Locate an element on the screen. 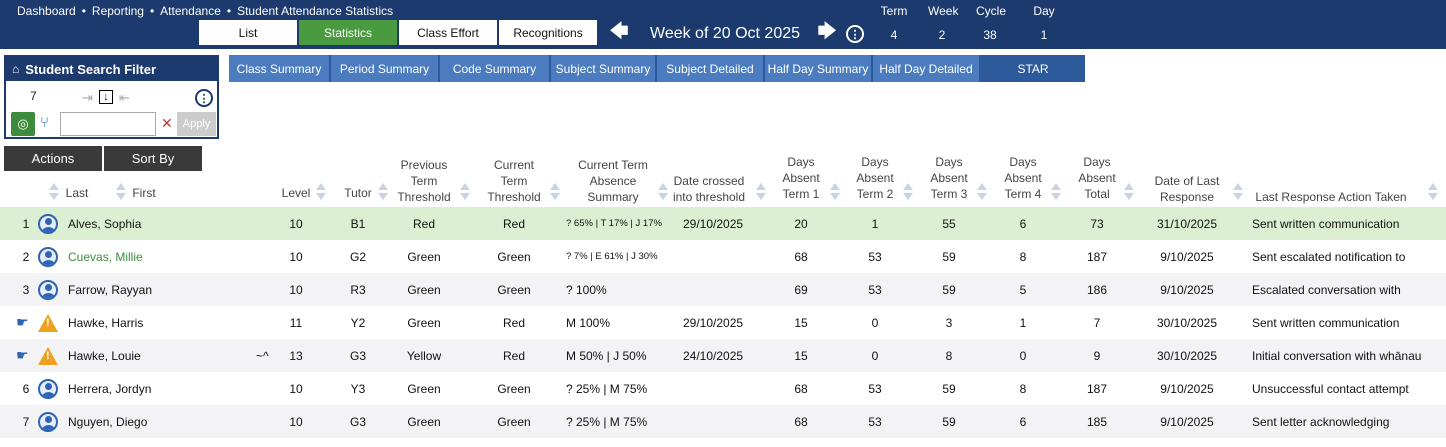 This screenshot has width=1446, height=447. tab-class-effort: Class Effort is located at coordinates (448, 32).